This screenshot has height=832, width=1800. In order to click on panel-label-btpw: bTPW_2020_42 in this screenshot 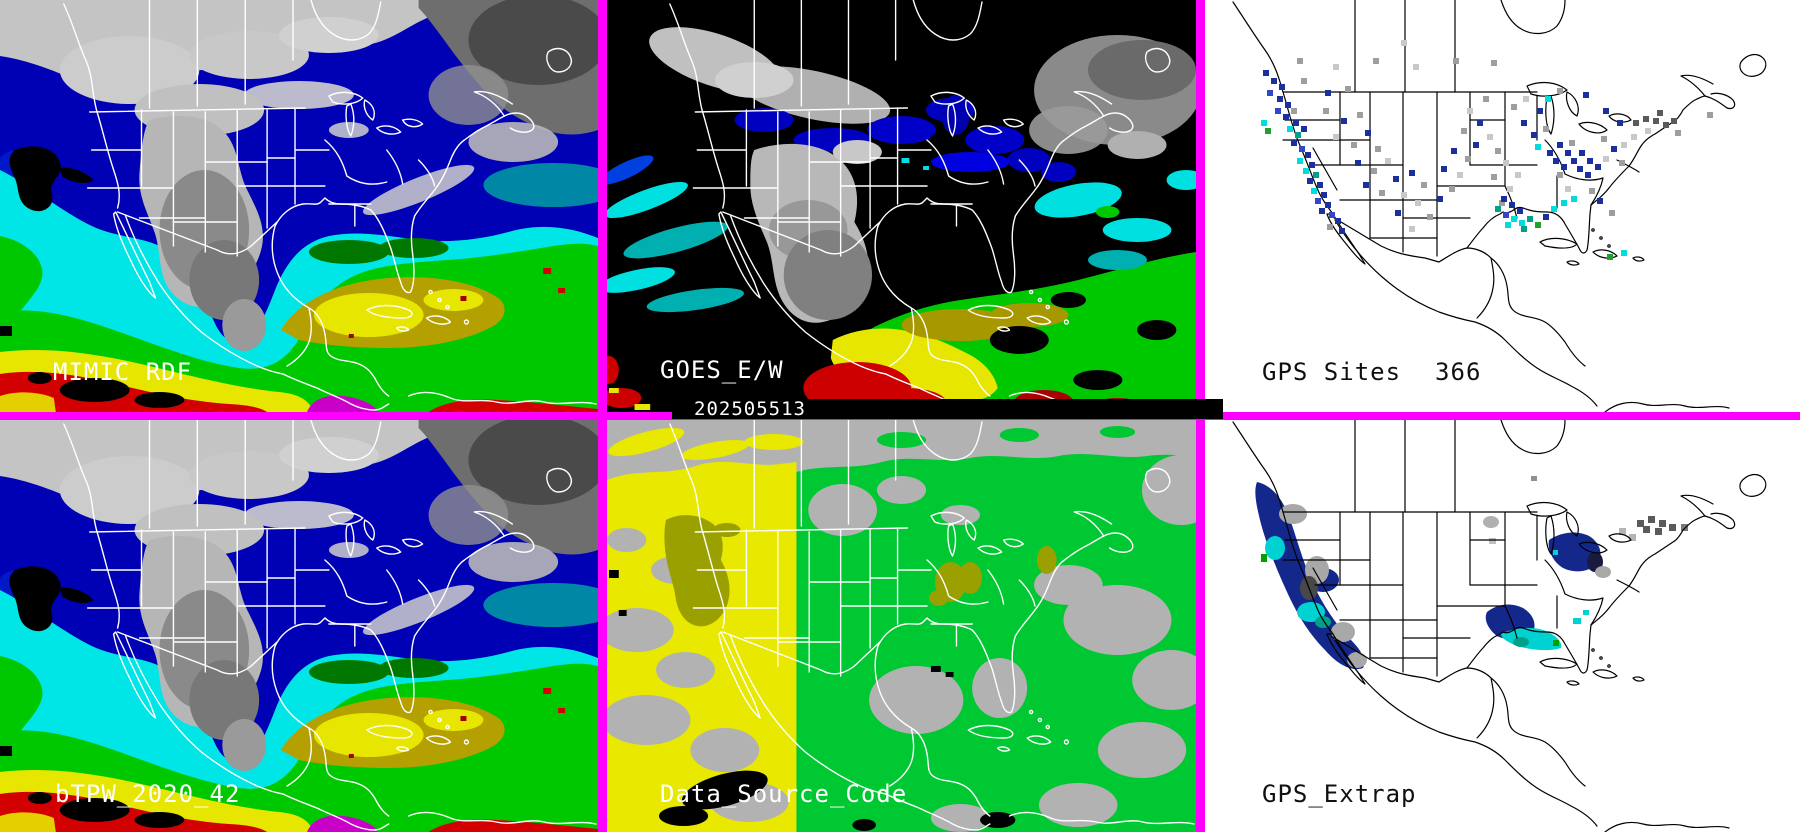, I will do `click(148, 794)`.